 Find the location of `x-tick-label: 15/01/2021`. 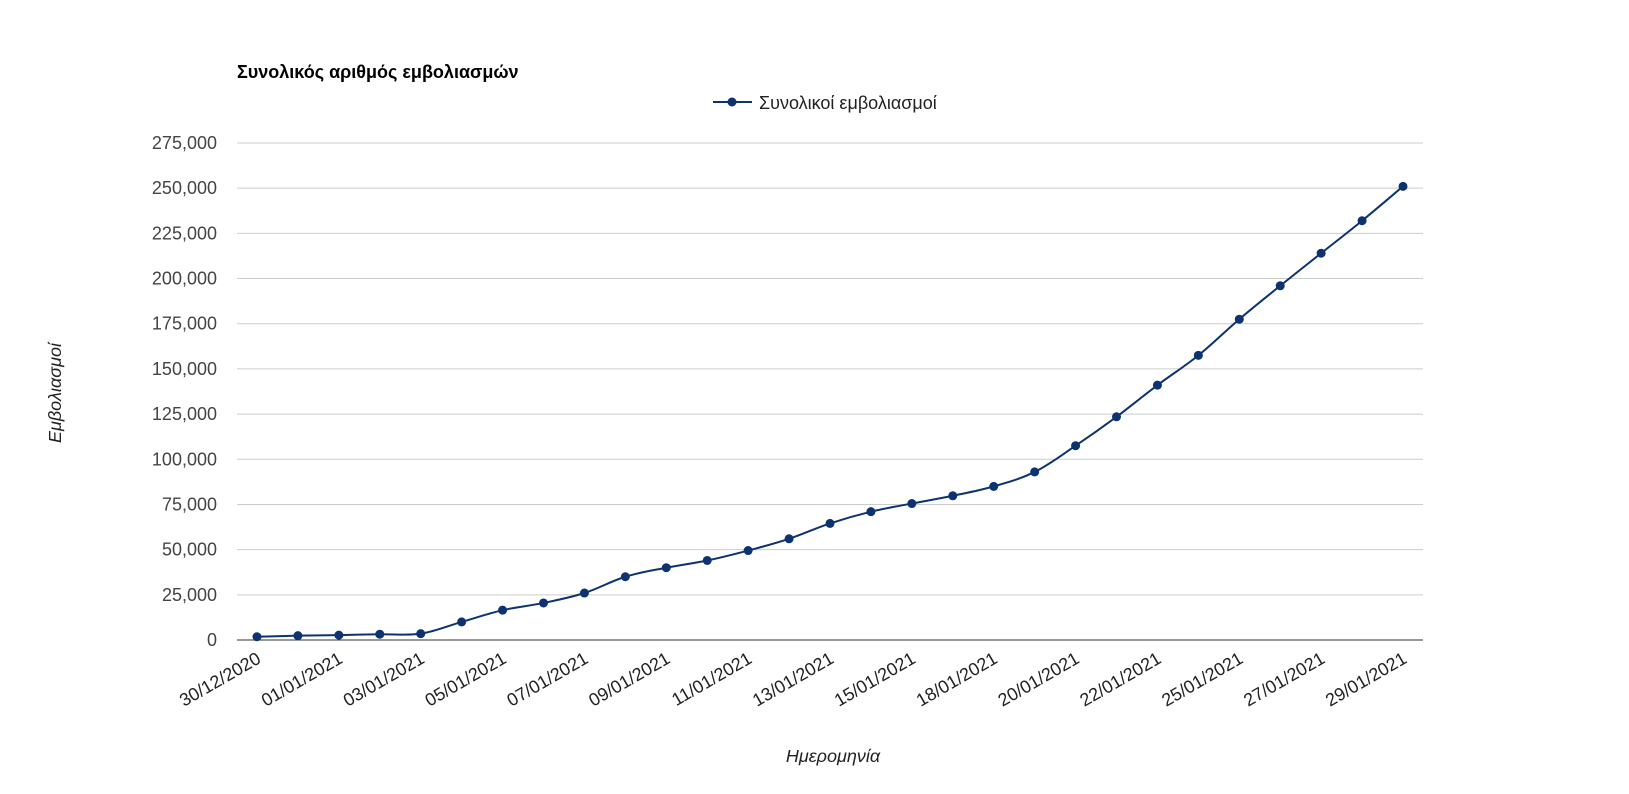

x-tick-label: 15/01/2021 is located at coordinates (875, 679).